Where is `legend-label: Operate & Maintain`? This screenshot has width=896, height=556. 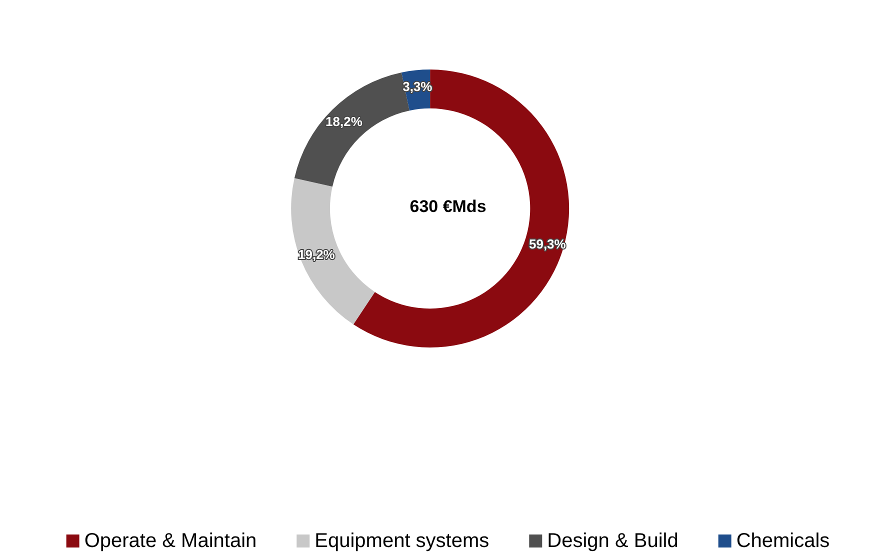
legend-label: Operate & Maintain is located at coordinates (170, 541).